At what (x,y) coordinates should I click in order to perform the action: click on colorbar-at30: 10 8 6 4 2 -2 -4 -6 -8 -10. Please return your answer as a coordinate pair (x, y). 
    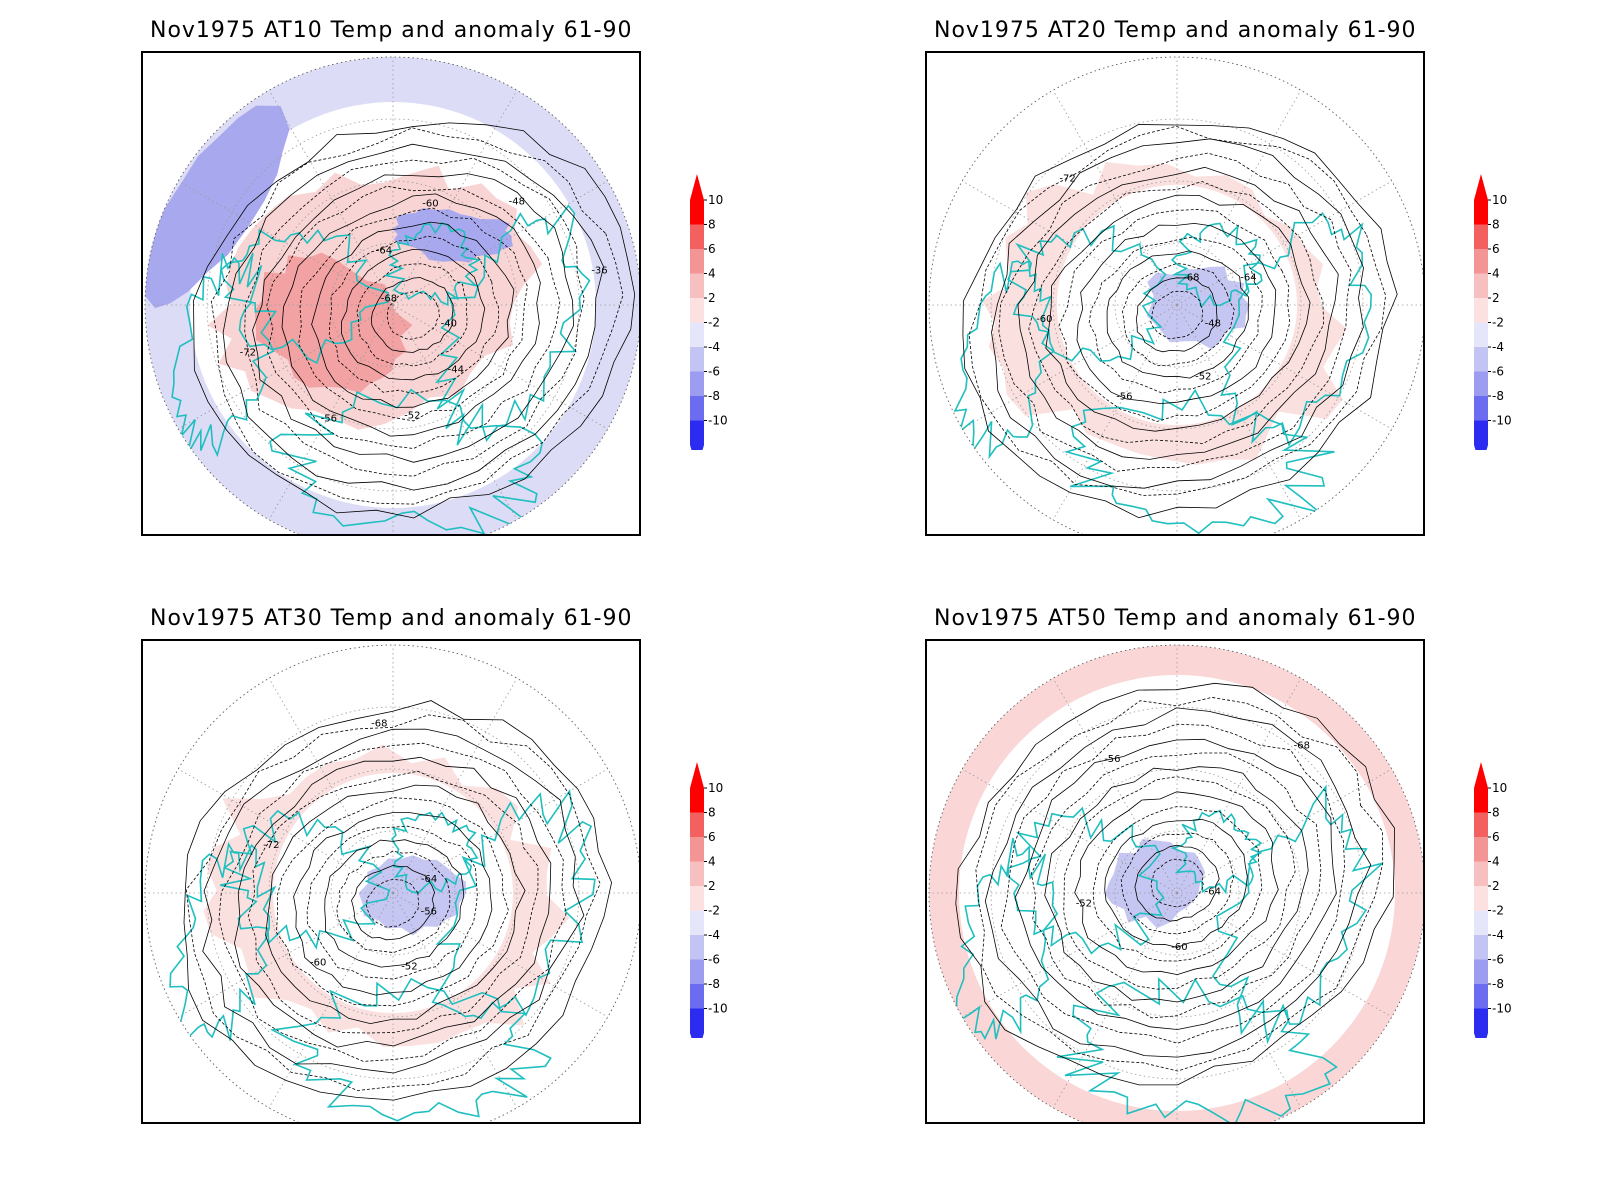
    Looking at the image, I should click on (709, 900).